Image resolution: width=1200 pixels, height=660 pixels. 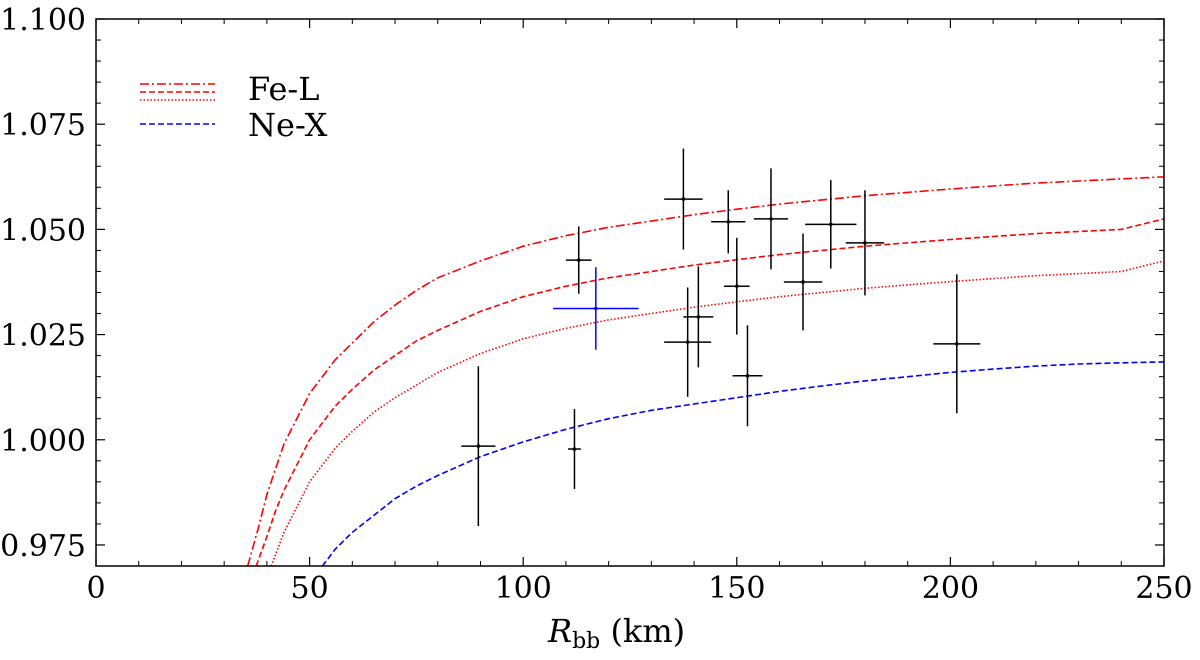 What do you see at coordinates (1163, 588) in the screenshot?
I see `x-tick-label: 250` at bounding box center [1163, 588].